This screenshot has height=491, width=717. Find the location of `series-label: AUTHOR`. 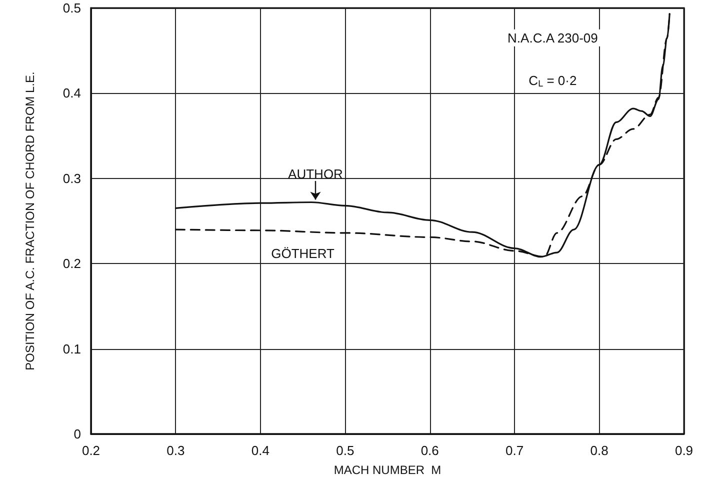

series-label: AUTHOR is located at coordinates (315, 174).